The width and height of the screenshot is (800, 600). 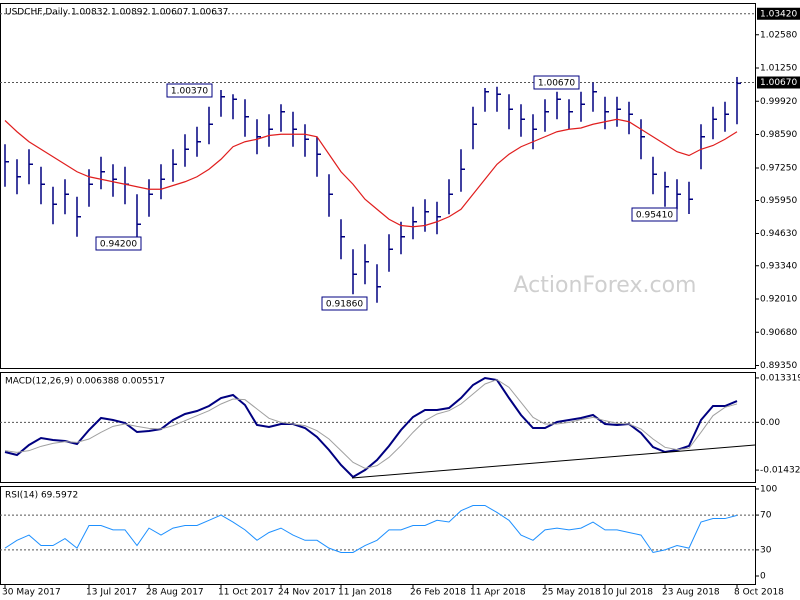 I want to click on x-tick-label: 23 Aug 2018, so click(x=691, y=593).